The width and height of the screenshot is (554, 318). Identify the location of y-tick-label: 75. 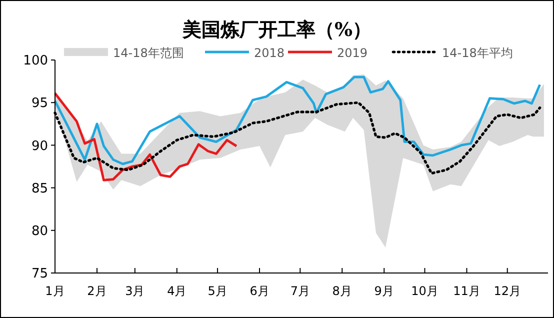
(39, 274).